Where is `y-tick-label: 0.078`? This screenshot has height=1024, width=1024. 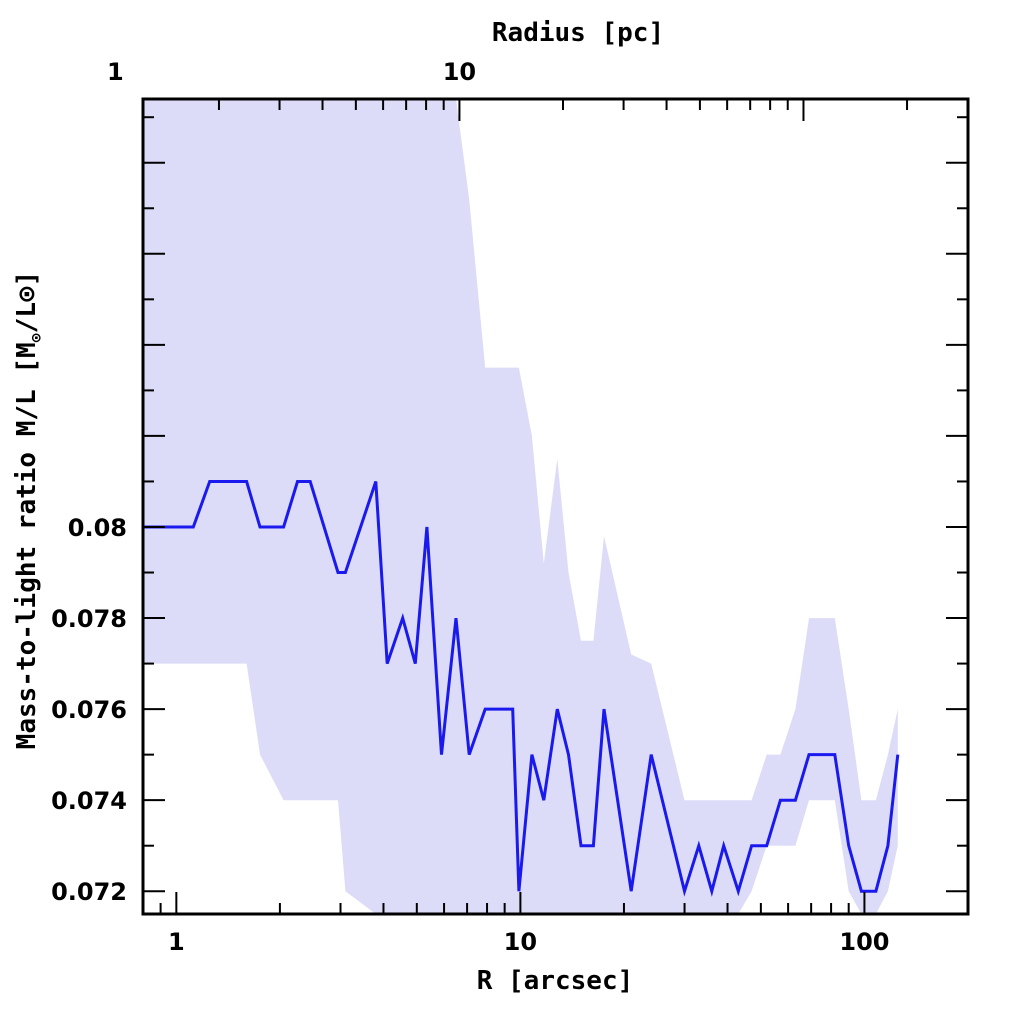 y-tick-label: 0.078 is located at coordinates (89, 619).